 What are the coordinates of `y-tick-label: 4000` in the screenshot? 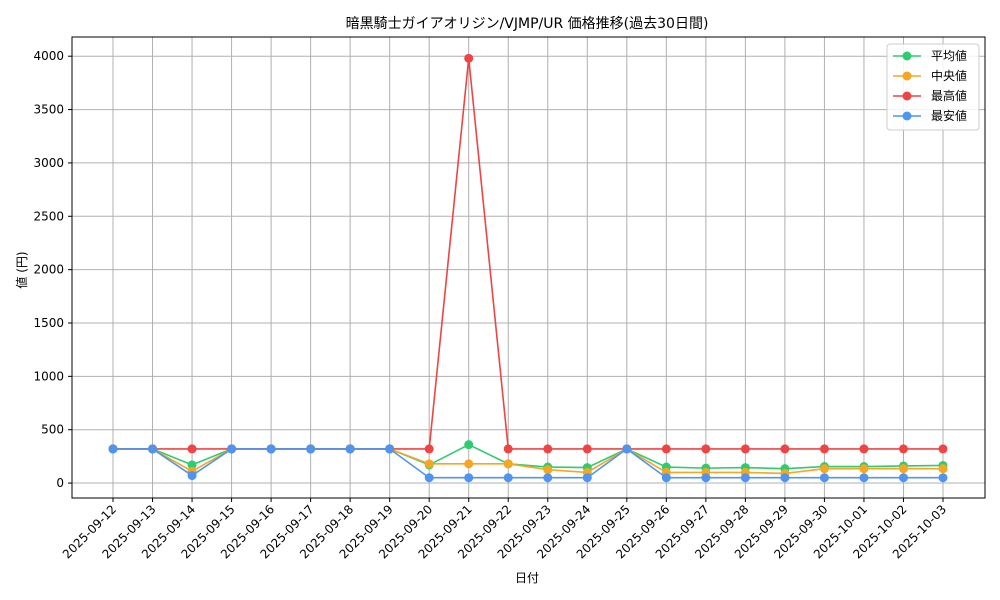 It's located at (48, 56).